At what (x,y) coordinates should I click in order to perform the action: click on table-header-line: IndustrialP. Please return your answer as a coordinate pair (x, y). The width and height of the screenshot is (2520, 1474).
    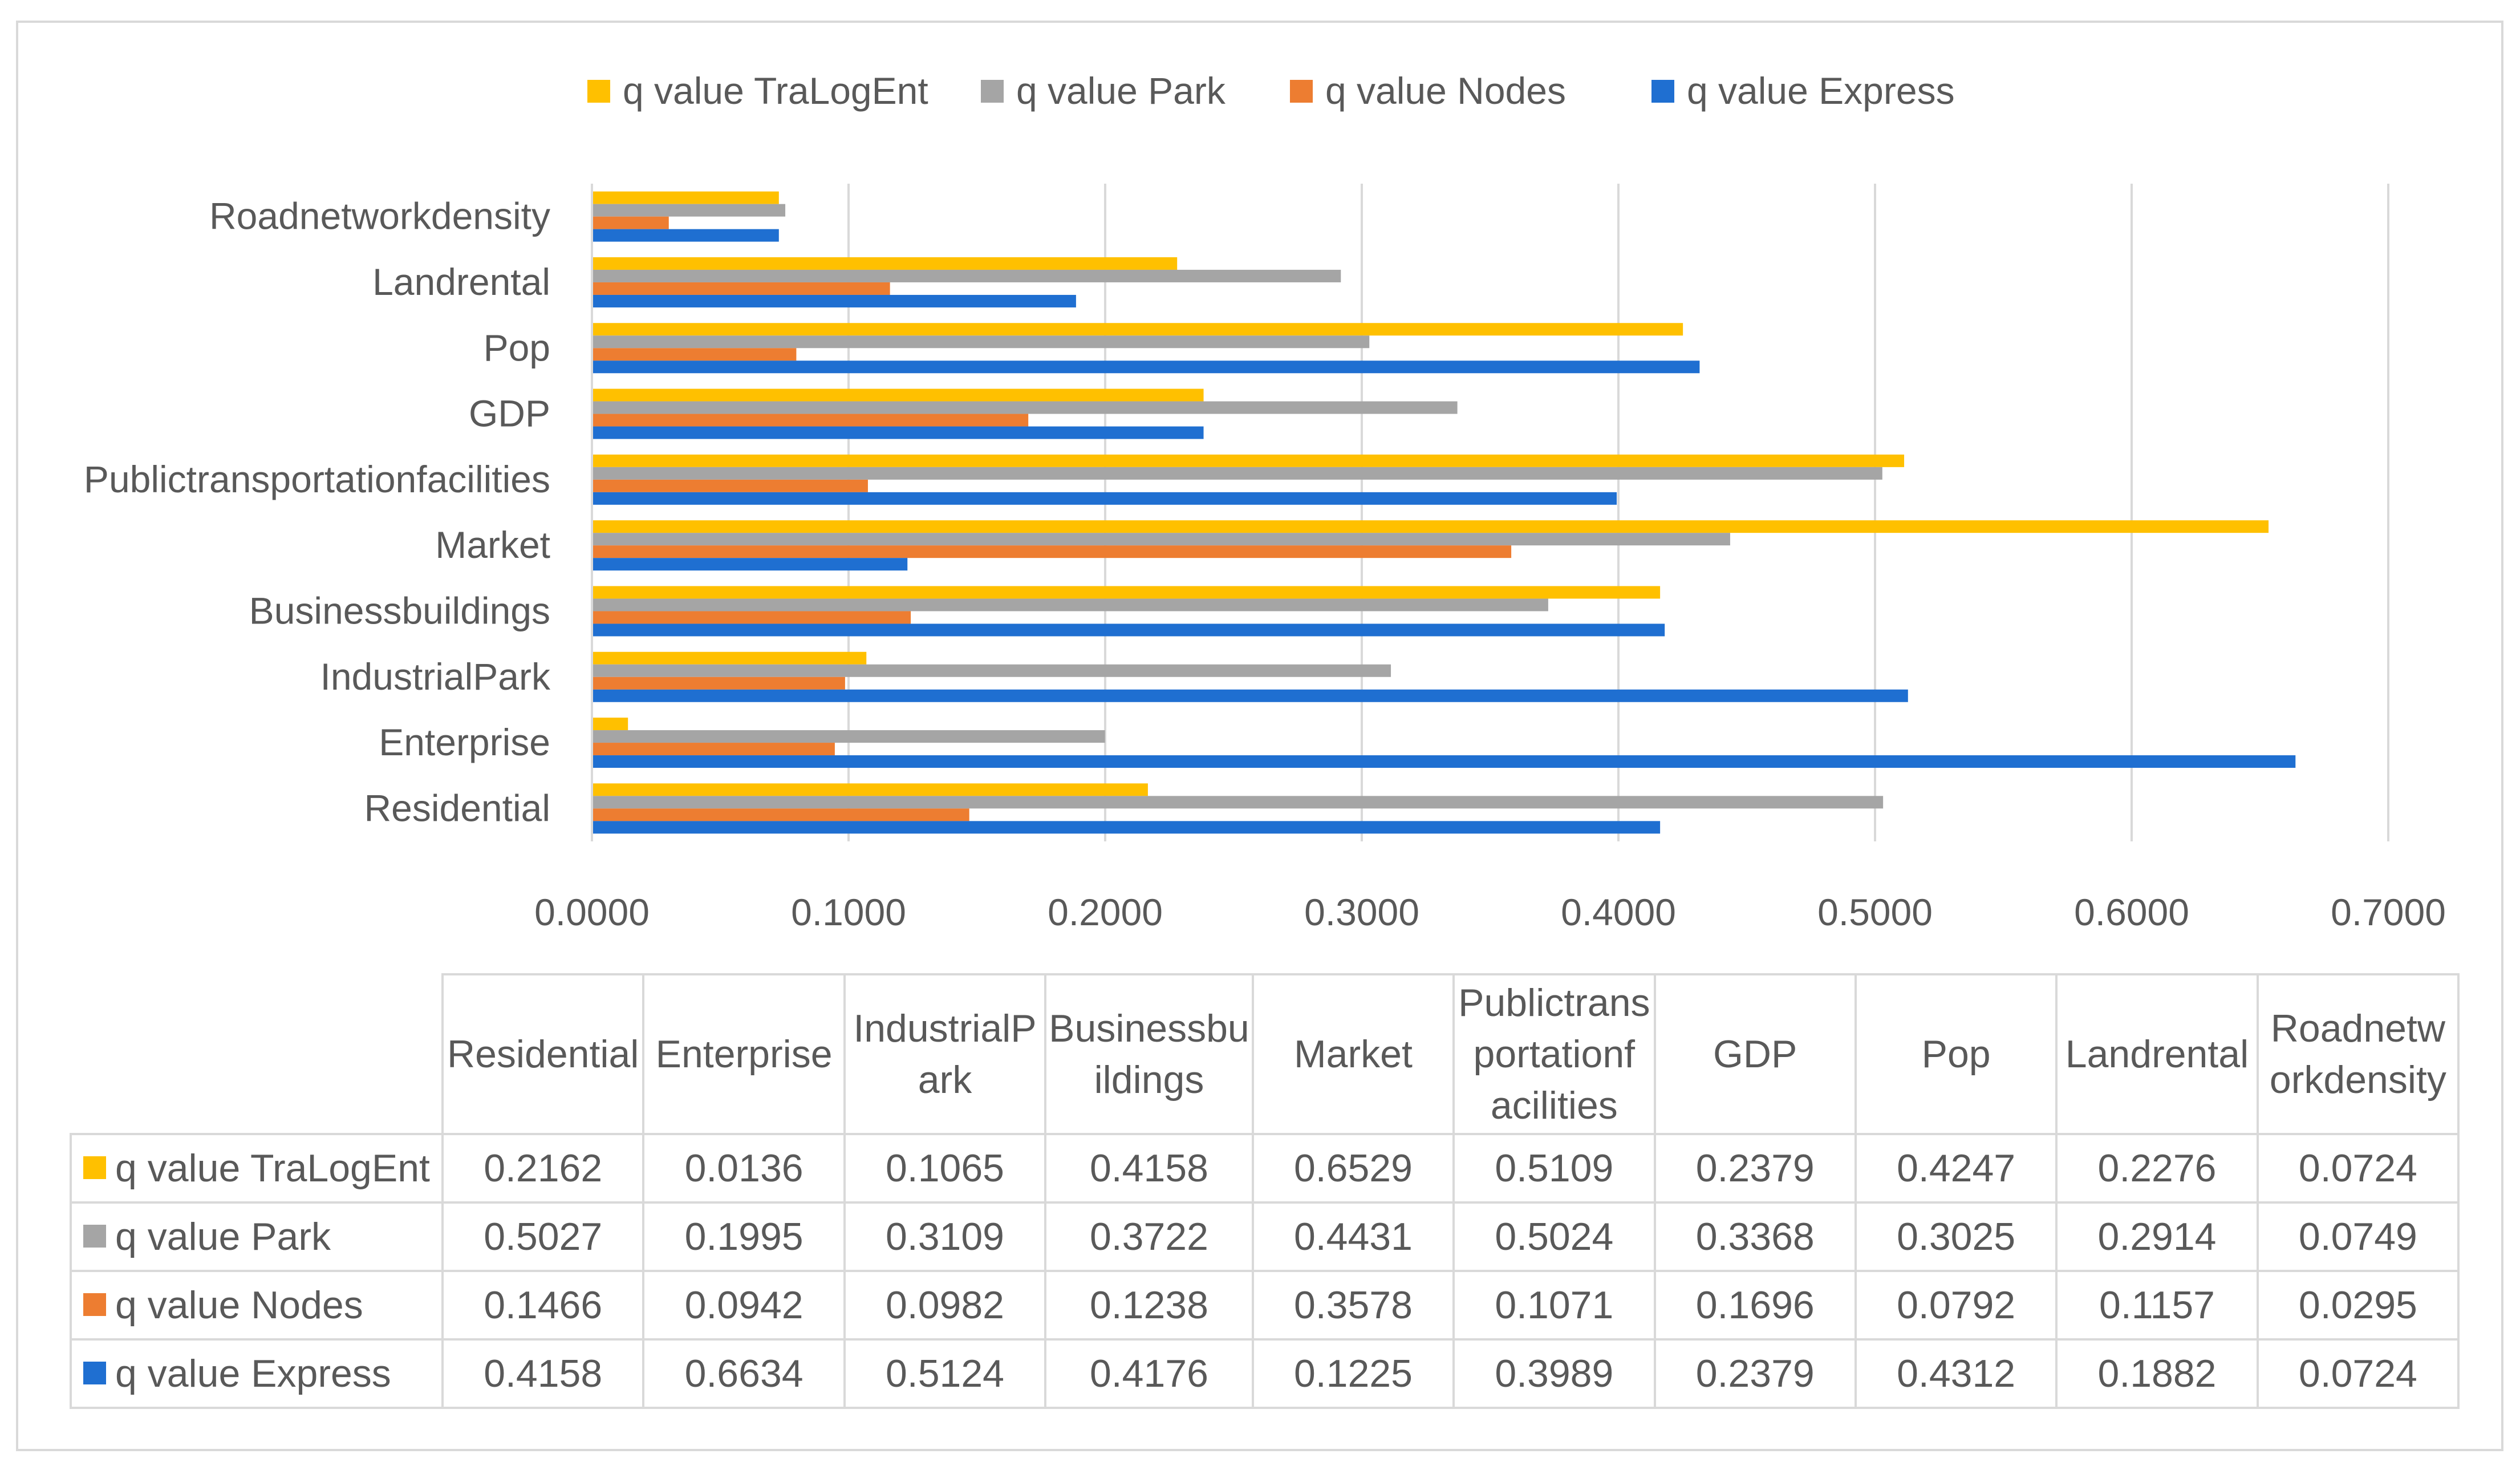
    Looking at the image, I should click on (945, 1028).